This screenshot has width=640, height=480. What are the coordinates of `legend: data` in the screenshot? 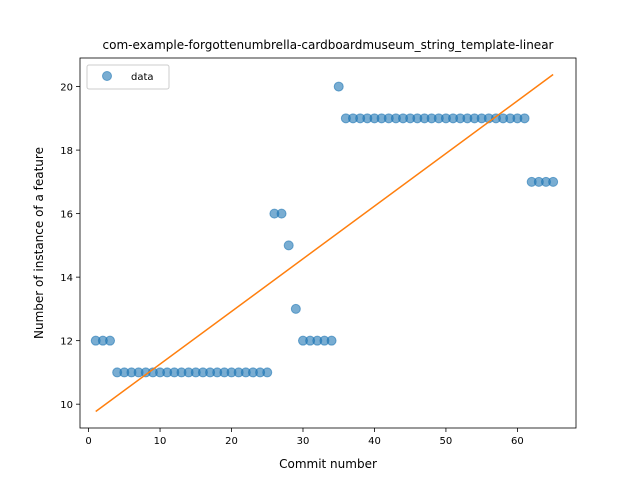 It's located at (128, 77).